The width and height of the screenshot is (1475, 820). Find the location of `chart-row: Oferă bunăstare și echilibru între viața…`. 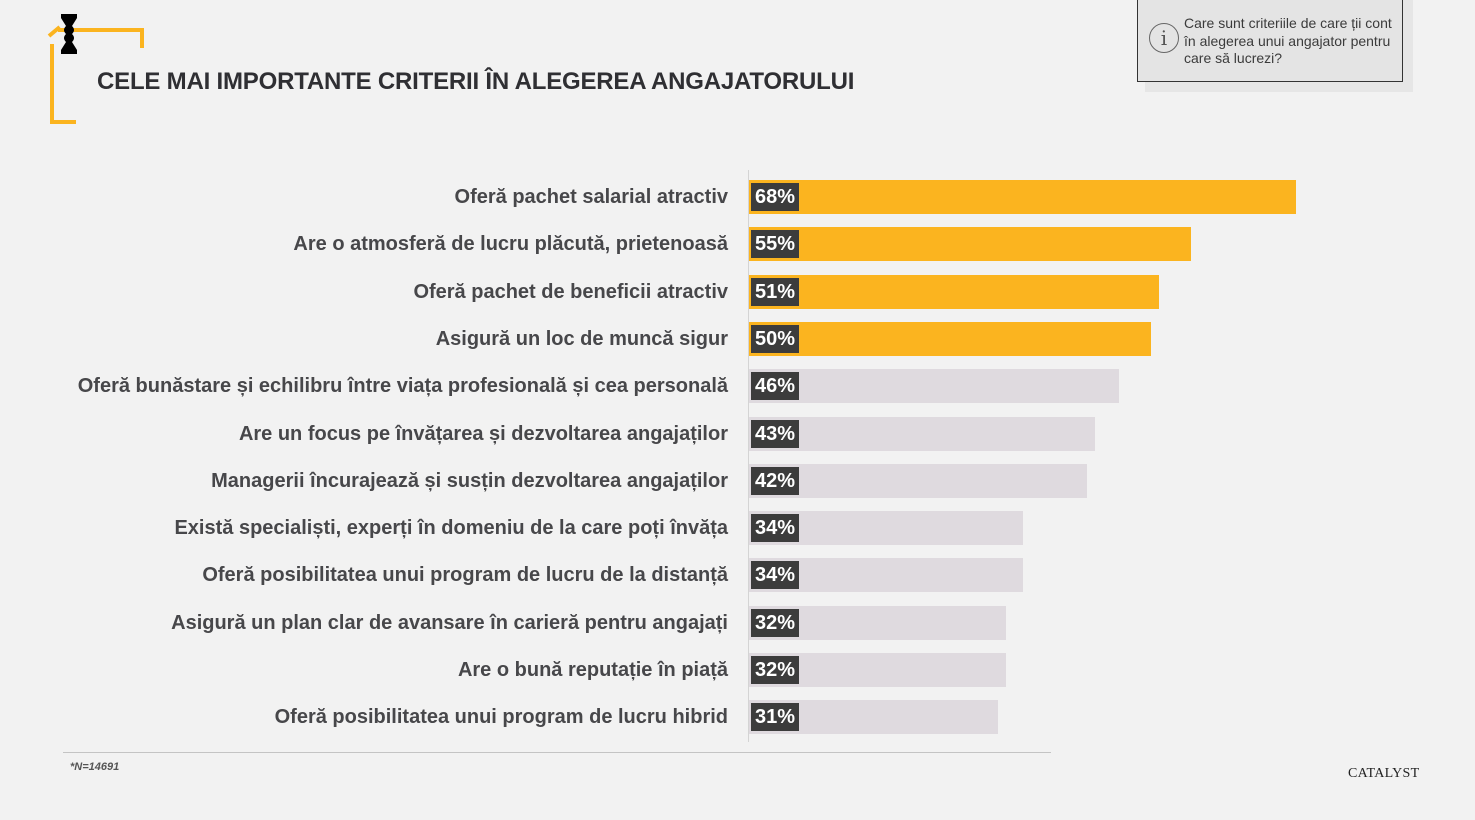

chart-row: Oferă bunăstare și echilibru între viața… is located at coordinates (737, 386).